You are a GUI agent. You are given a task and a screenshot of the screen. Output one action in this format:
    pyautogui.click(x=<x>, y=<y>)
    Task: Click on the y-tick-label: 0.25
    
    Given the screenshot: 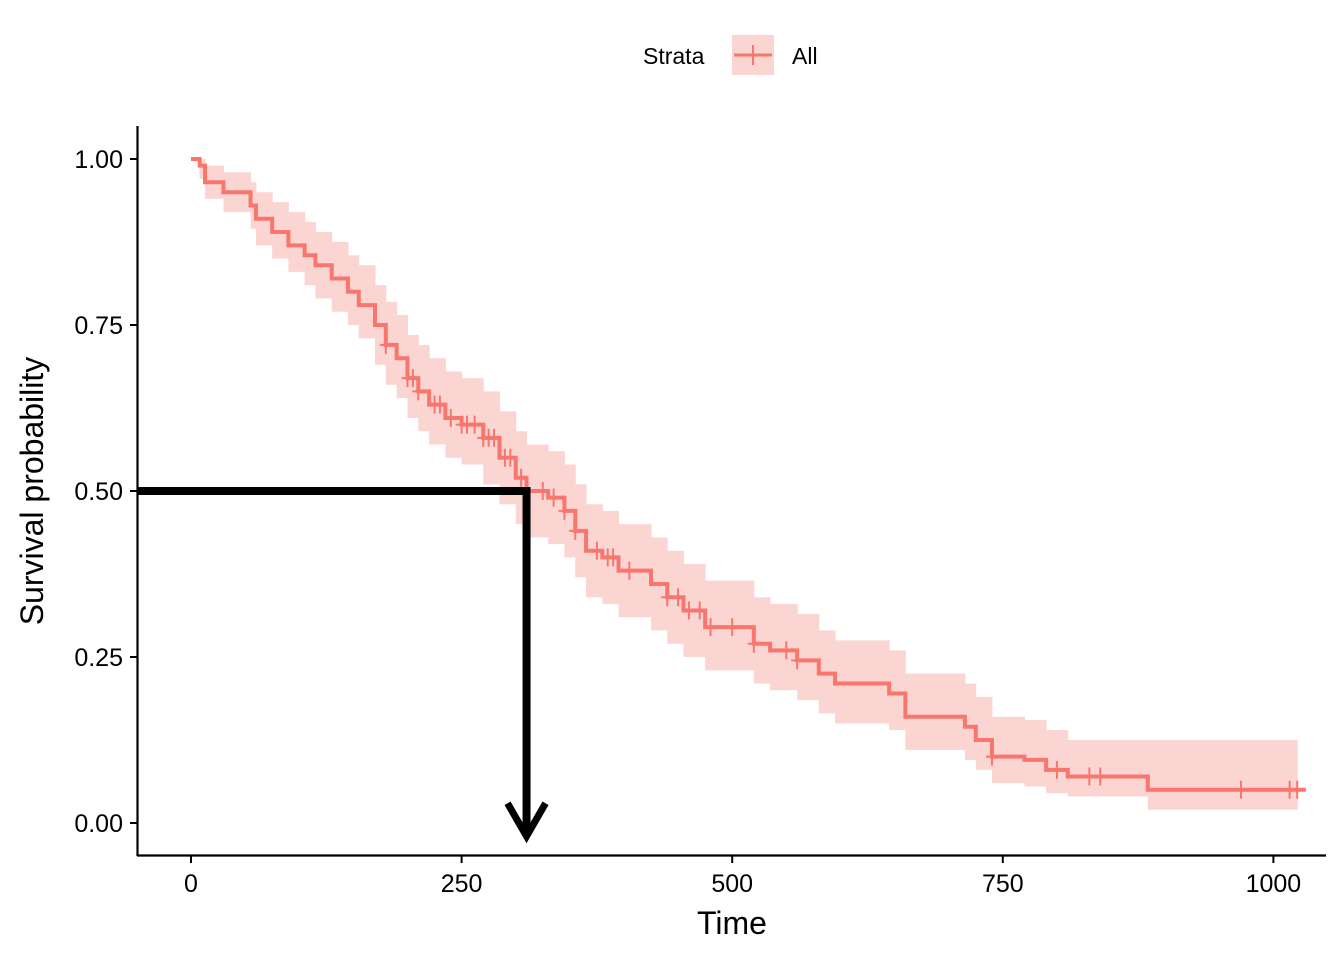 What is the action you would take?
    pyautogui.click(x=98, y=658)
    